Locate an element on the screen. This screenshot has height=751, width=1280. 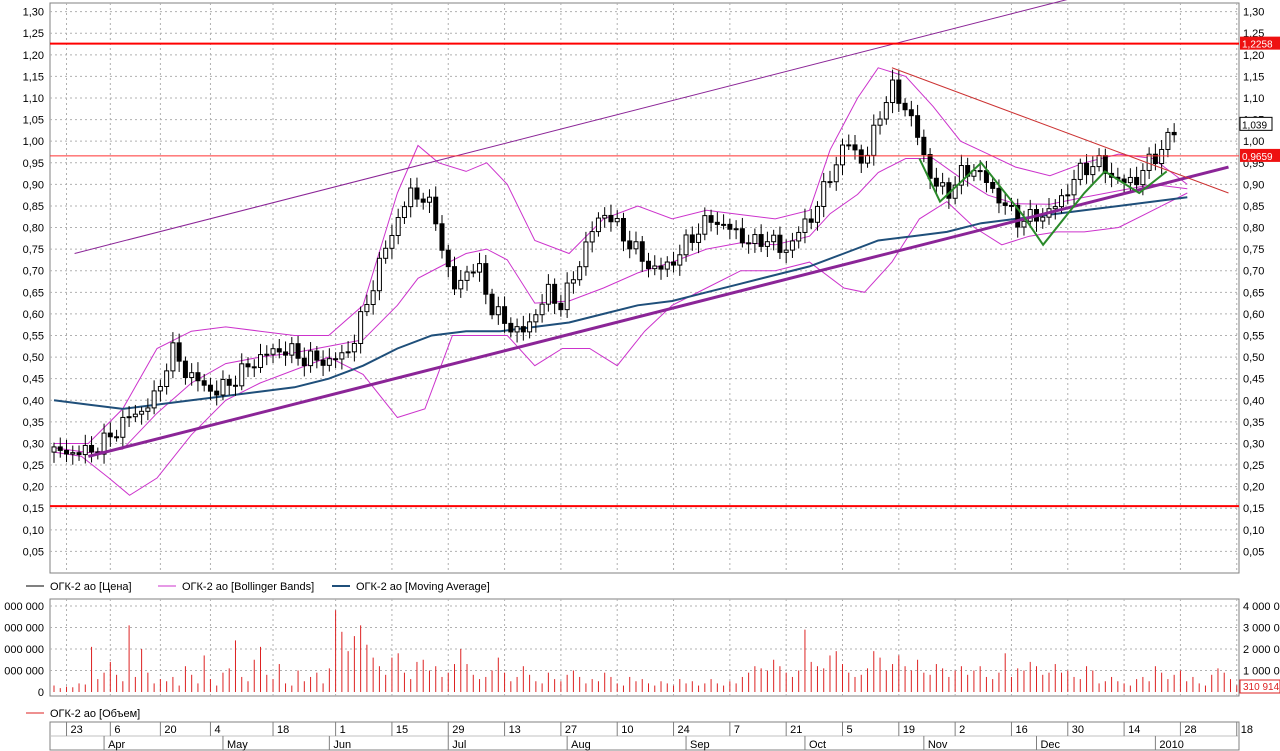
y-tick-left: 0,85 is located at coordinates (33, 207).